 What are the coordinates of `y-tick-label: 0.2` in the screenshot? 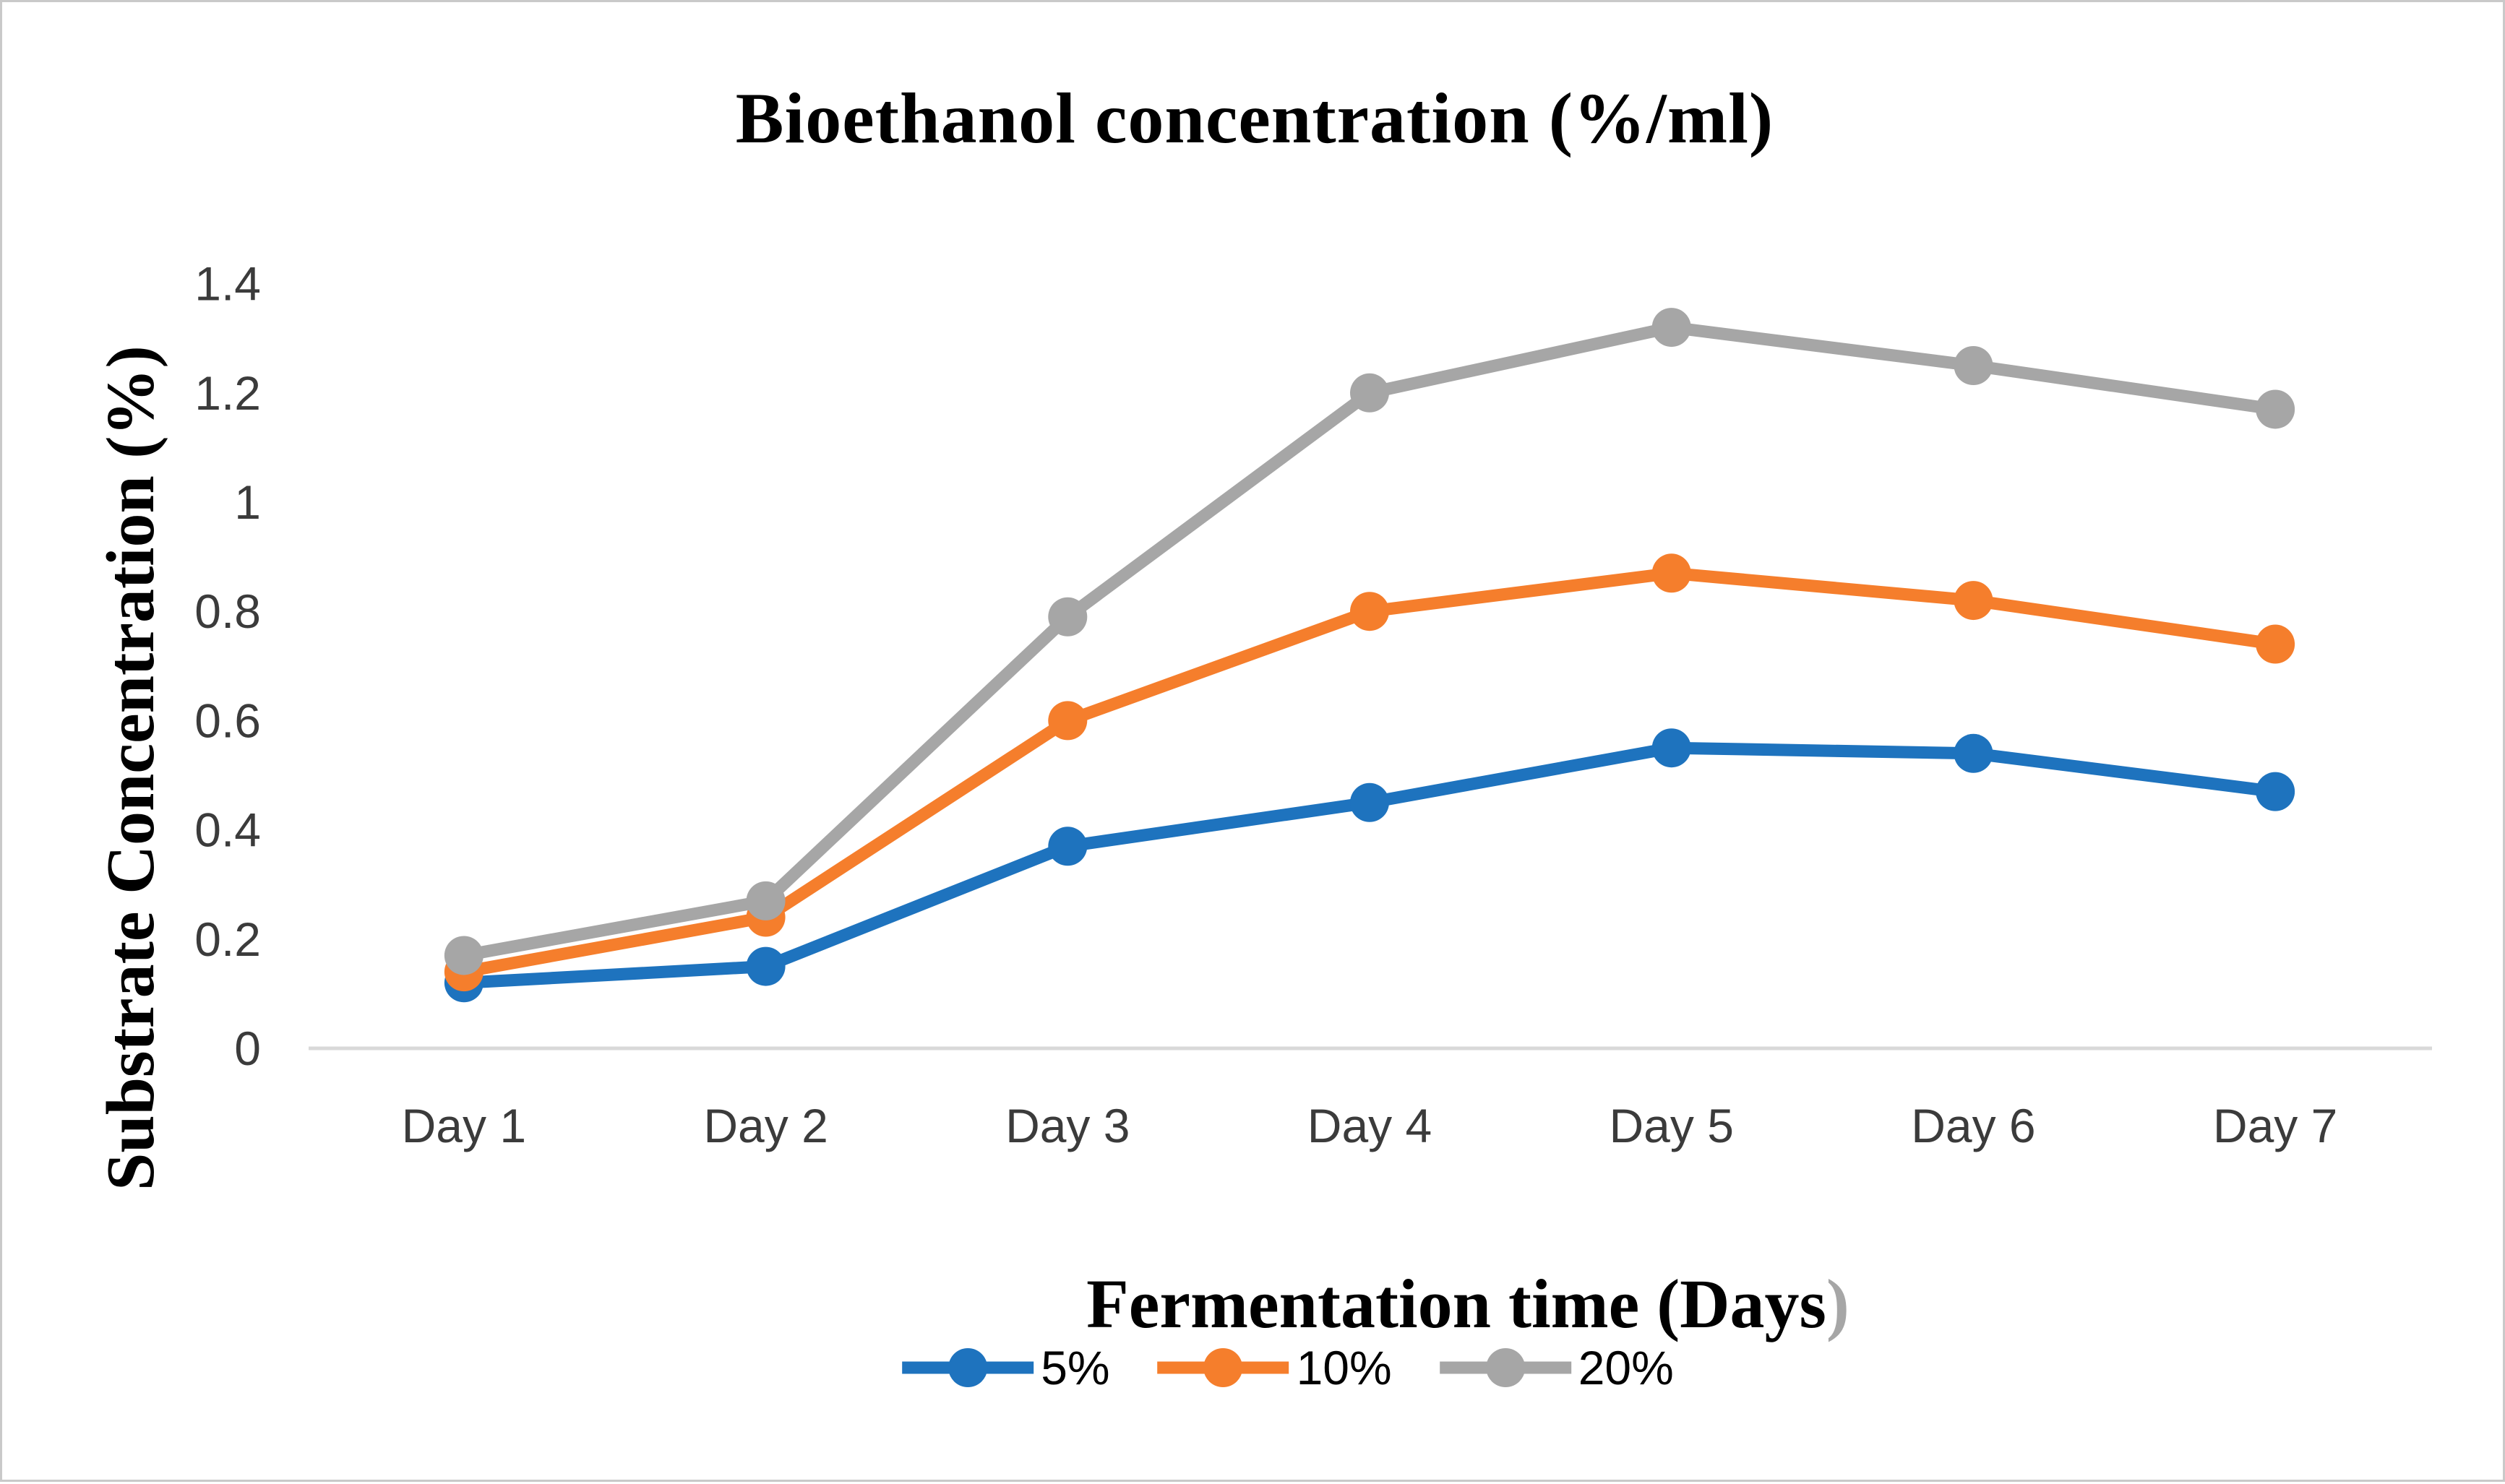 It's located at (227, 939).